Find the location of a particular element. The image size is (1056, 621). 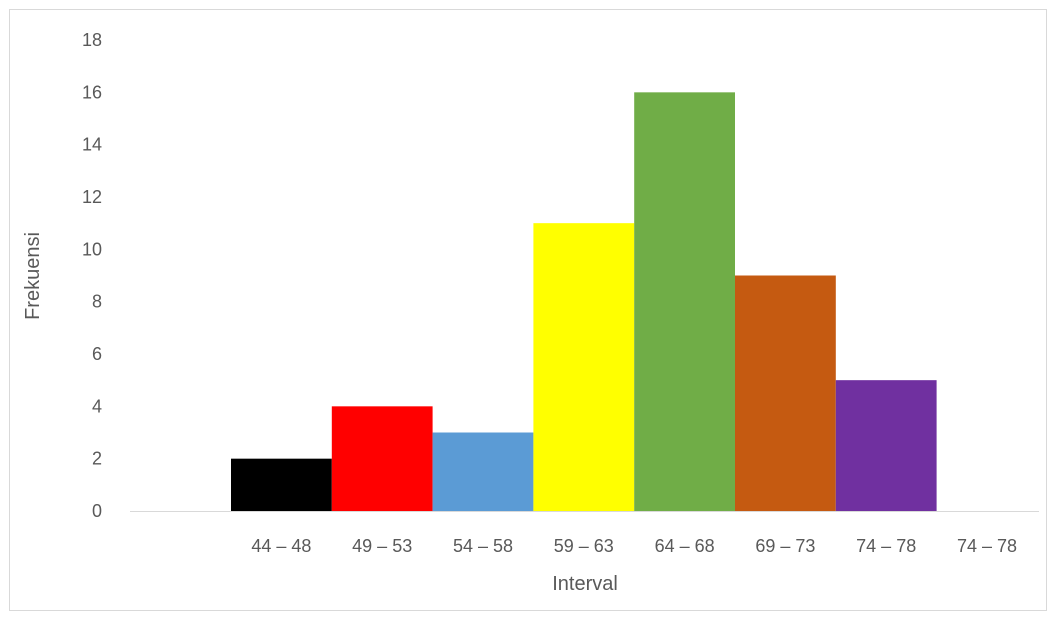

x-tick-label: 44 – 48 is located at coordinates (281, 546).